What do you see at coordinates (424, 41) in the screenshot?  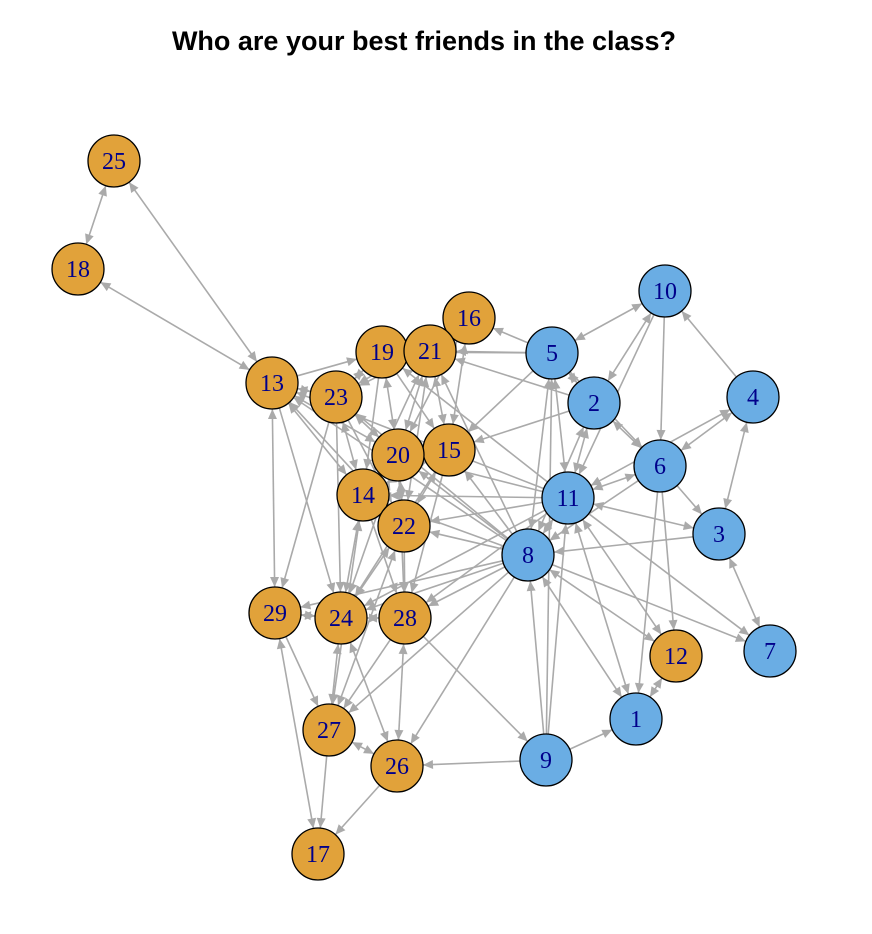 I see `chart-title: Who are your best friends in the class?` at bounding box center [424, 41].